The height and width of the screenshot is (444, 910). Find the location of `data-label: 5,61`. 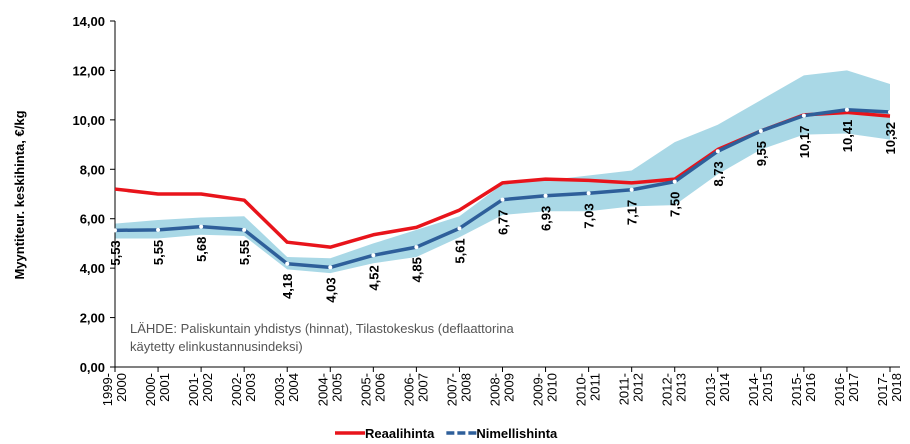

data-label: 5,61 is located at coordinates (459, 250).